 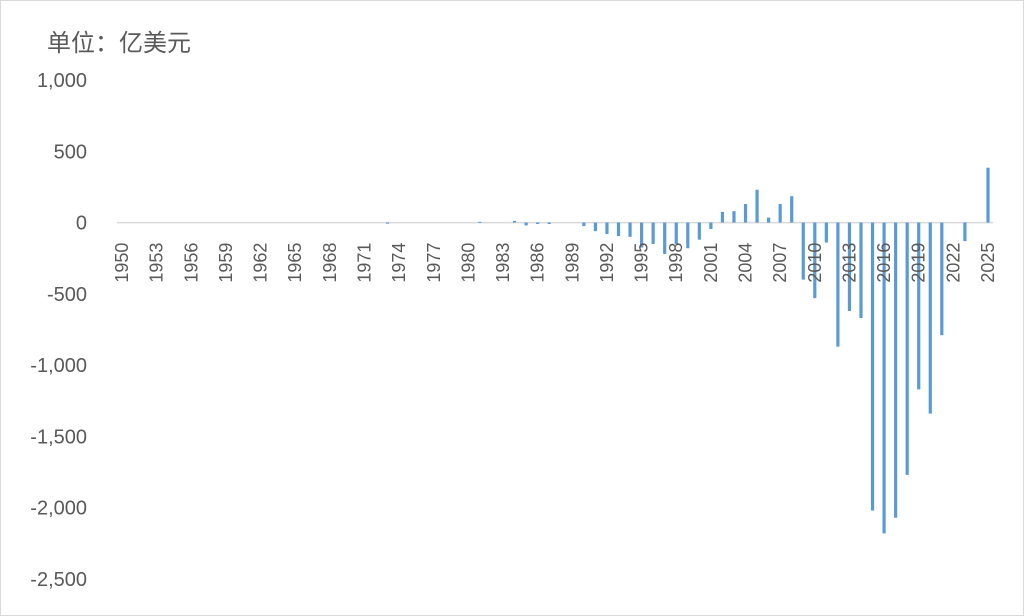 What do you see at coordinates (157, 263) in the screenshot?
I see `x-tick-label: 1953` at bounding box center [157, 263].